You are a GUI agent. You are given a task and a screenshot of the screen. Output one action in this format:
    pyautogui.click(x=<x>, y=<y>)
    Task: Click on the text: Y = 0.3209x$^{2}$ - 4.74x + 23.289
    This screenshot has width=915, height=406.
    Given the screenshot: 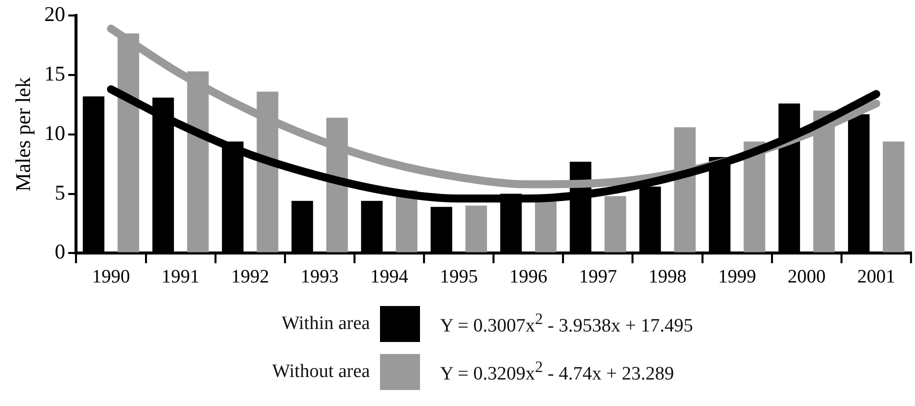 What is the action you would take?
    pyautogui.click(x=557, y=372)
    